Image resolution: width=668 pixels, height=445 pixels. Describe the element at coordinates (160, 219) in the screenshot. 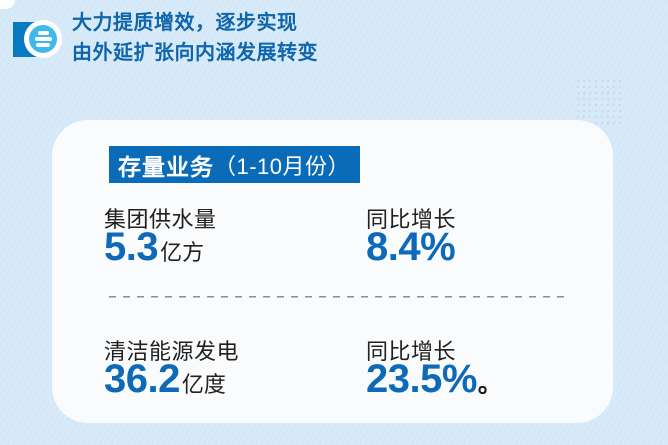

I see `metric-label-water-supply: 集团供水量` at that location.